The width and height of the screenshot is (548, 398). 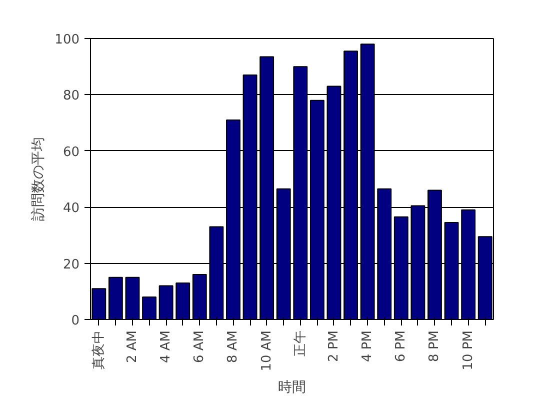 I want to click on x-tick-label: 10 AM, so click(x=266, y=351).